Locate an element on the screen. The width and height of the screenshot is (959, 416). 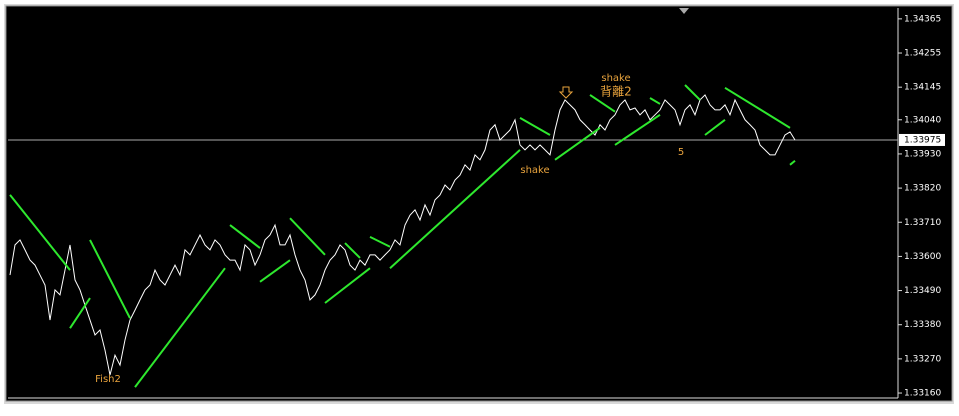
y-tick-label: 1.33490 is located at coordinates (922, 291).